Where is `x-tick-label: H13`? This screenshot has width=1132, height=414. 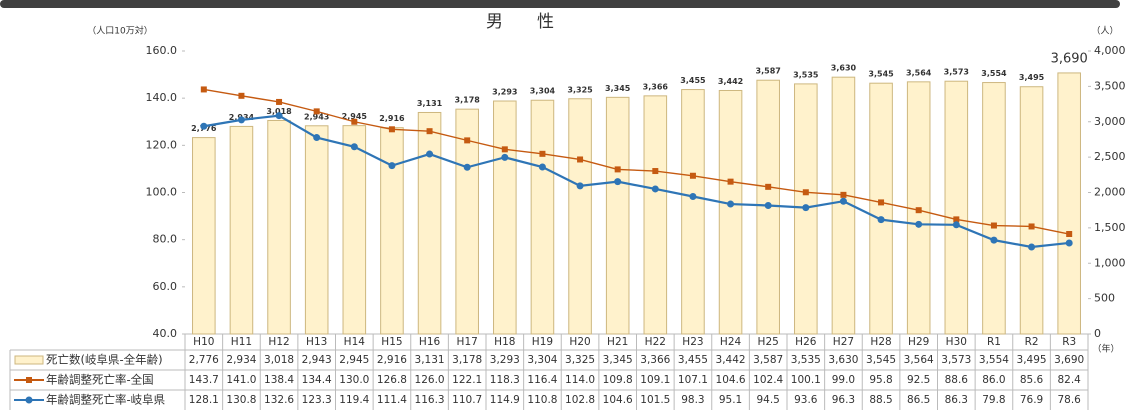
x-tick-label: H13 is located at coordinates (316, 342).